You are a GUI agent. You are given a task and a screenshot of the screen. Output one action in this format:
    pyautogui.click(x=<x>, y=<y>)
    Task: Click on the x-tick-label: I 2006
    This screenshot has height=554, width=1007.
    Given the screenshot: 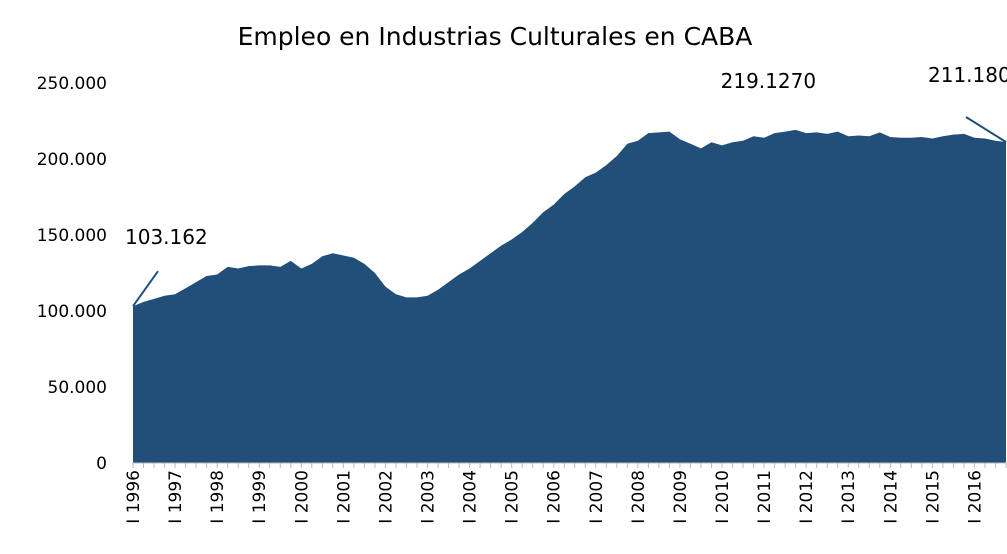 What is the action you would take?
    pyautogui.click(x=555, y=497)
    